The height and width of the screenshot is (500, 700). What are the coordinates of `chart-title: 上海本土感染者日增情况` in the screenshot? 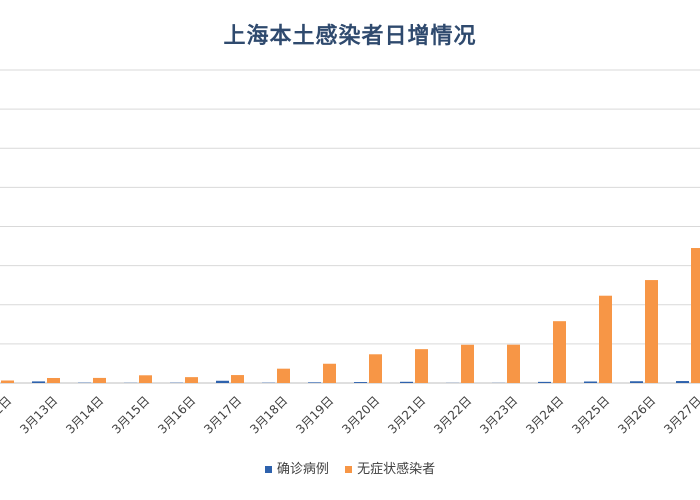 It's located at (350, 36).